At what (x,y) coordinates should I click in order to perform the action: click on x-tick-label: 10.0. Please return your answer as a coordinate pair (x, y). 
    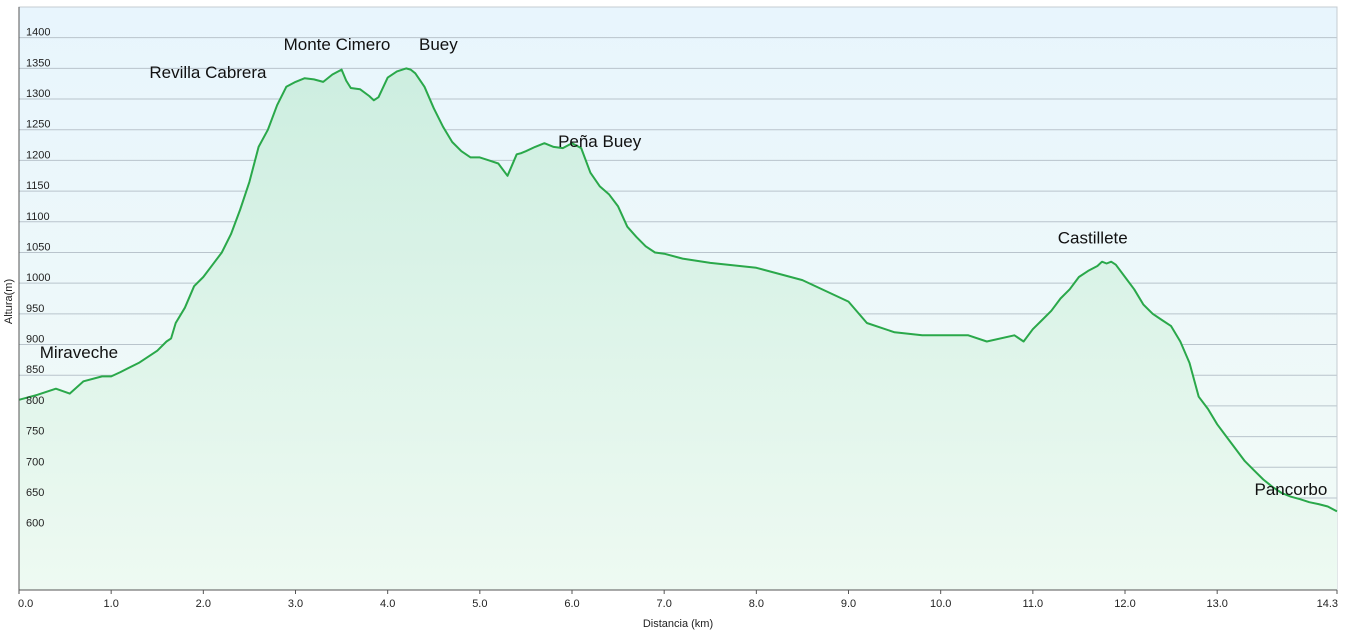
    Looking at the image, I should click on (940, 604).